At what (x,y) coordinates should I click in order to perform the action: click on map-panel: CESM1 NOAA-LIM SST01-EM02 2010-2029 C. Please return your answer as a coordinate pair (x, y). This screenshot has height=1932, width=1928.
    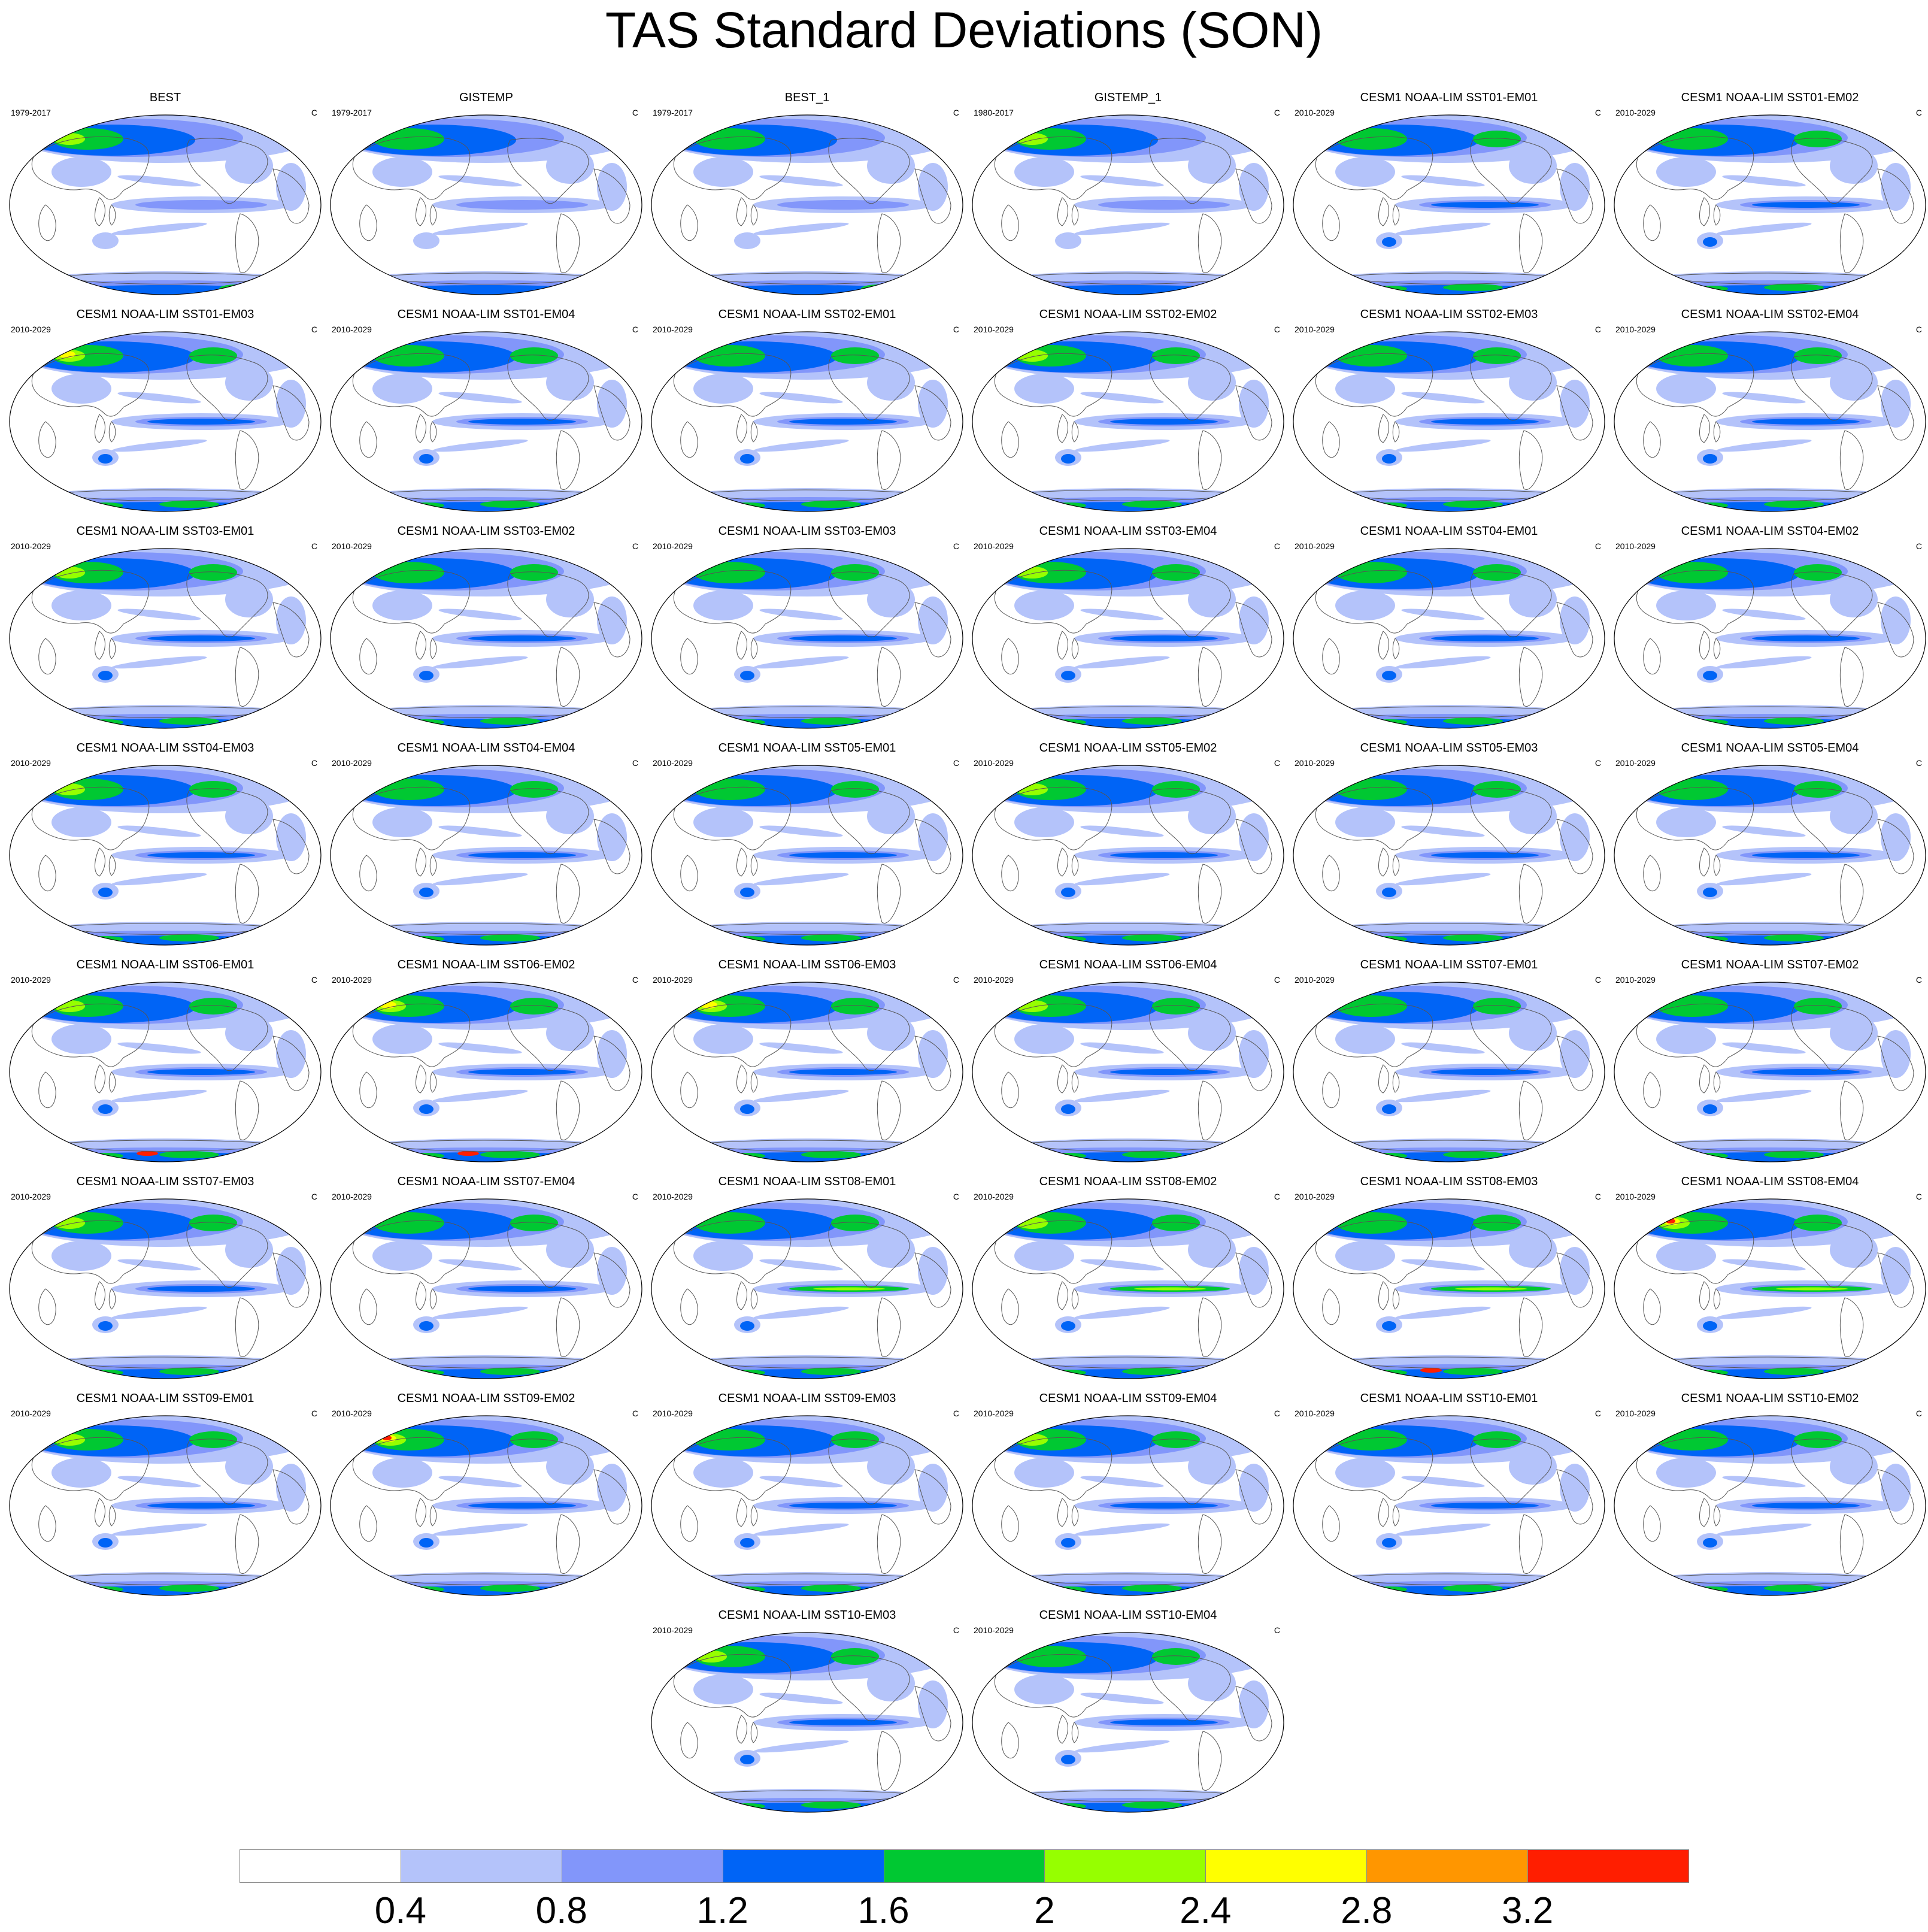
    Looking at the image, I should click on (1768, 193).